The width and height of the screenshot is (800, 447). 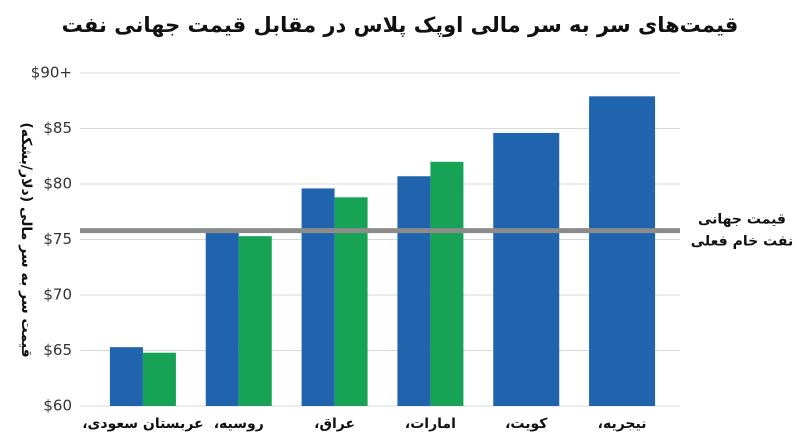 What do you see at coordinates (239, 424) in the screenshot?
I see `x-tick-label: روسیه،` at bounding box center [239, 424].